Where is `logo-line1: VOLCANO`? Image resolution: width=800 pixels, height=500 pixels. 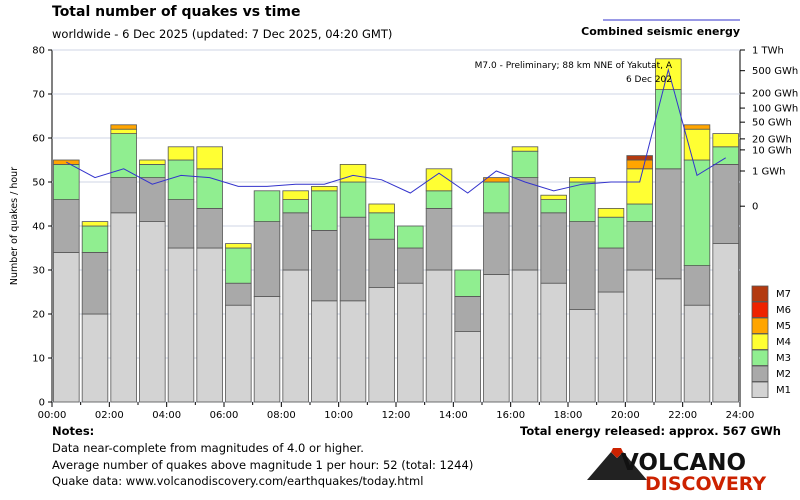
logo-line1: VOLCANO is located at coordinates (683, 463).